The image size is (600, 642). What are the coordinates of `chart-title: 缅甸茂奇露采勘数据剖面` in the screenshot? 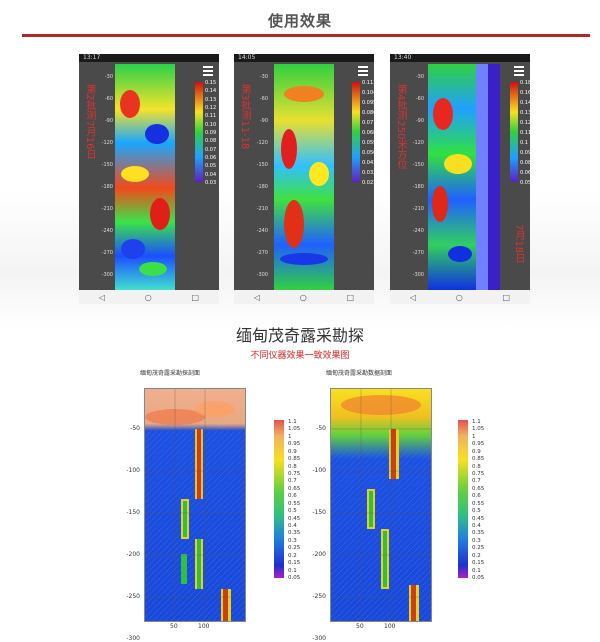 It's located at (359, 373).